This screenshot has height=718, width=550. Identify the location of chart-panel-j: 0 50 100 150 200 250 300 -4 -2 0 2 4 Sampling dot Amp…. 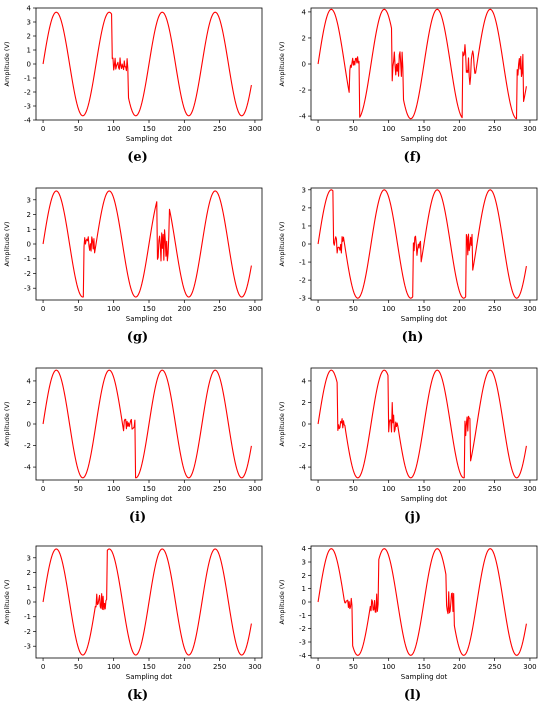
(412, 450).